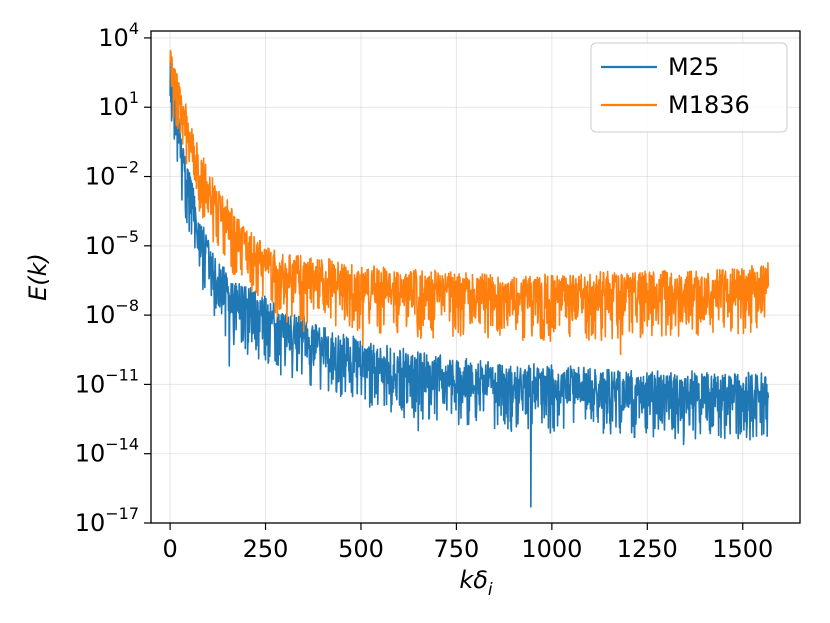 This screenshot has width=830, height=623. I want to click on x-tick-label: 1000, so click(551, 549).